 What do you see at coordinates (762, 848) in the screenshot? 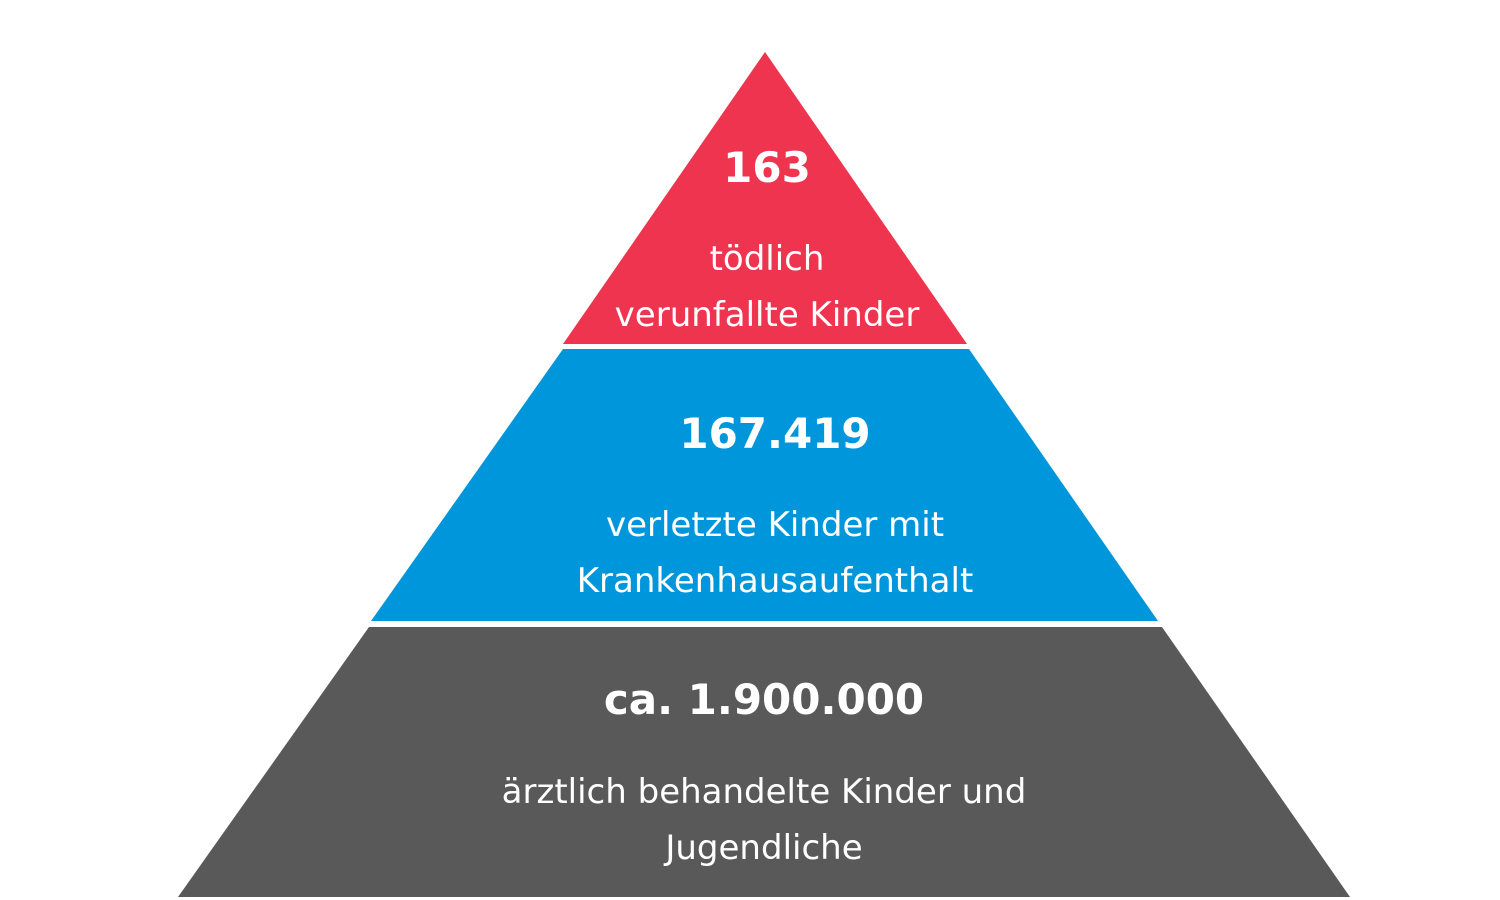
I see `tier-bottom-label-line2: Jugendliche` at bounding box center [762, 848].